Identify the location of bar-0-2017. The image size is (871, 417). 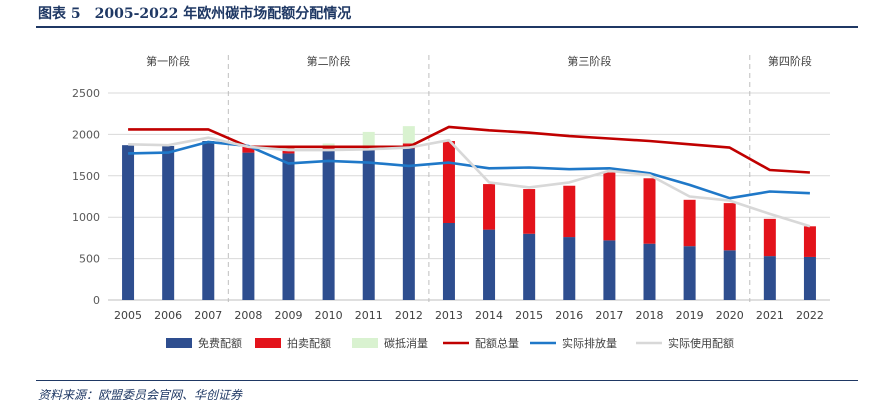
(609, 270).